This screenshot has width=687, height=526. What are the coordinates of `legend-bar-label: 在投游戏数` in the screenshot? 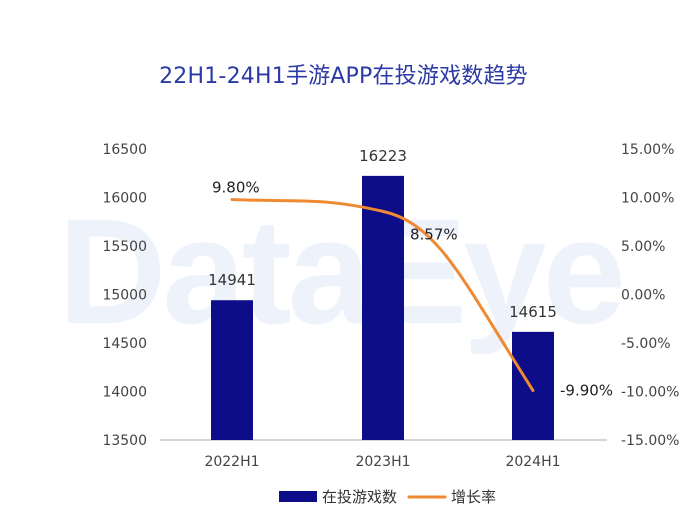 It's located at (359, 497).